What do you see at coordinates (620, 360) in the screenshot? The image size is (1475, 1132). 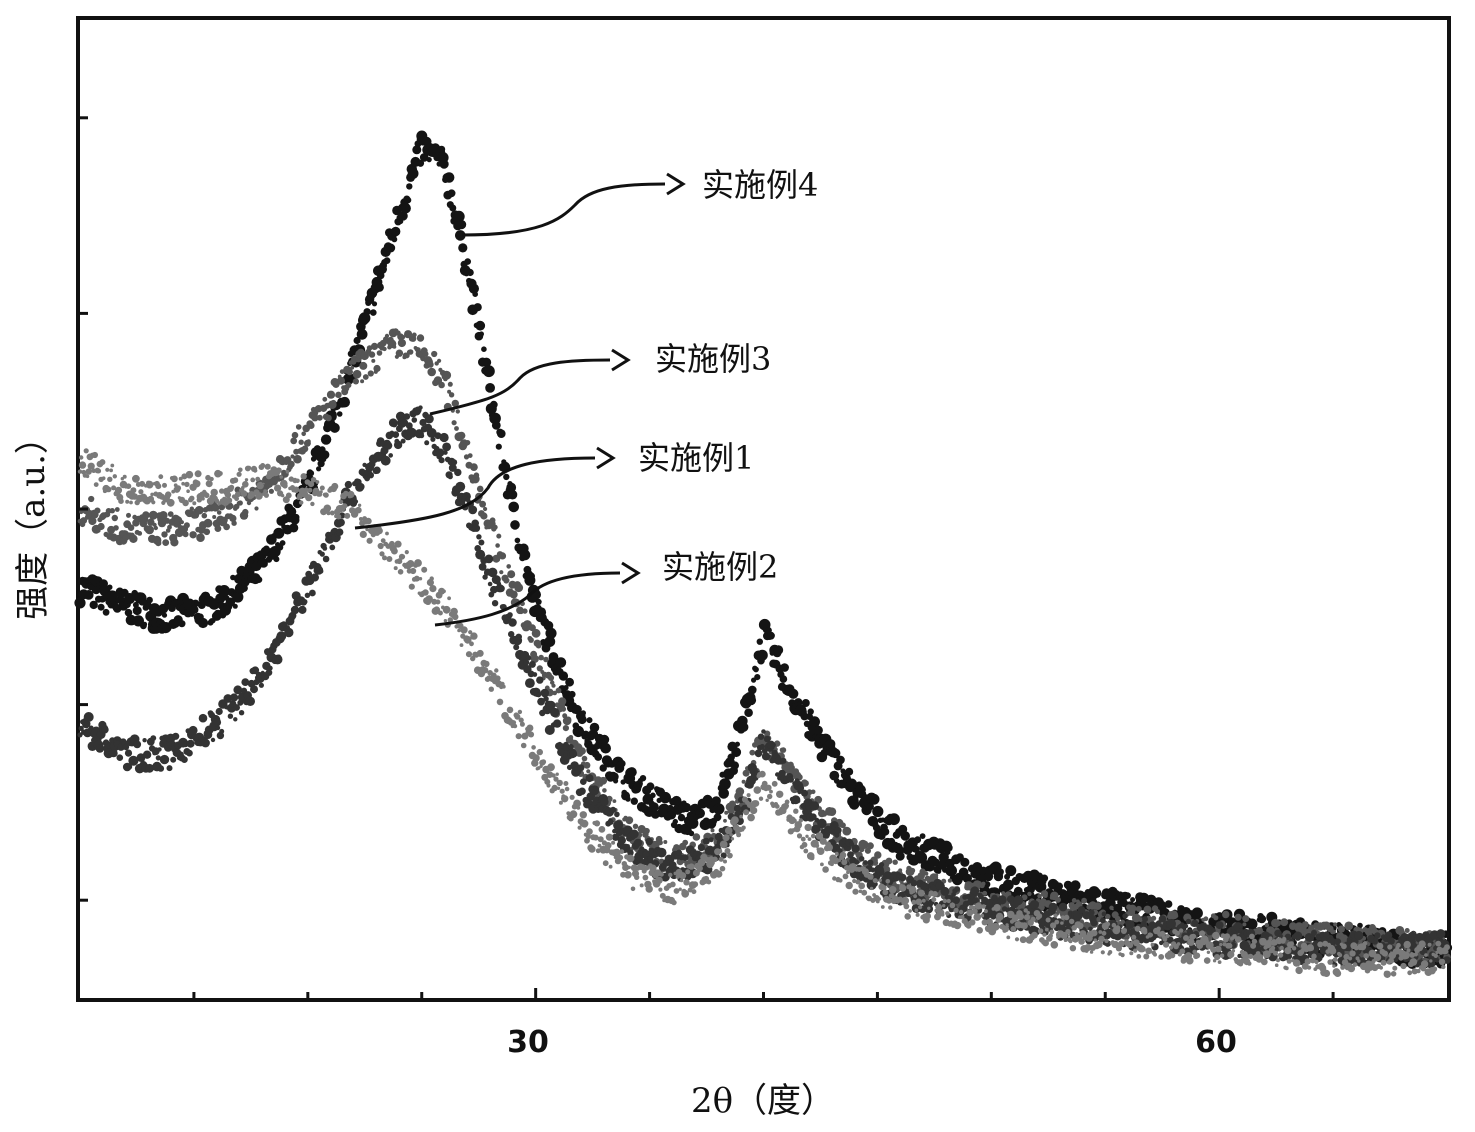 I see `arrowhead` at bounding box center [620, 360].